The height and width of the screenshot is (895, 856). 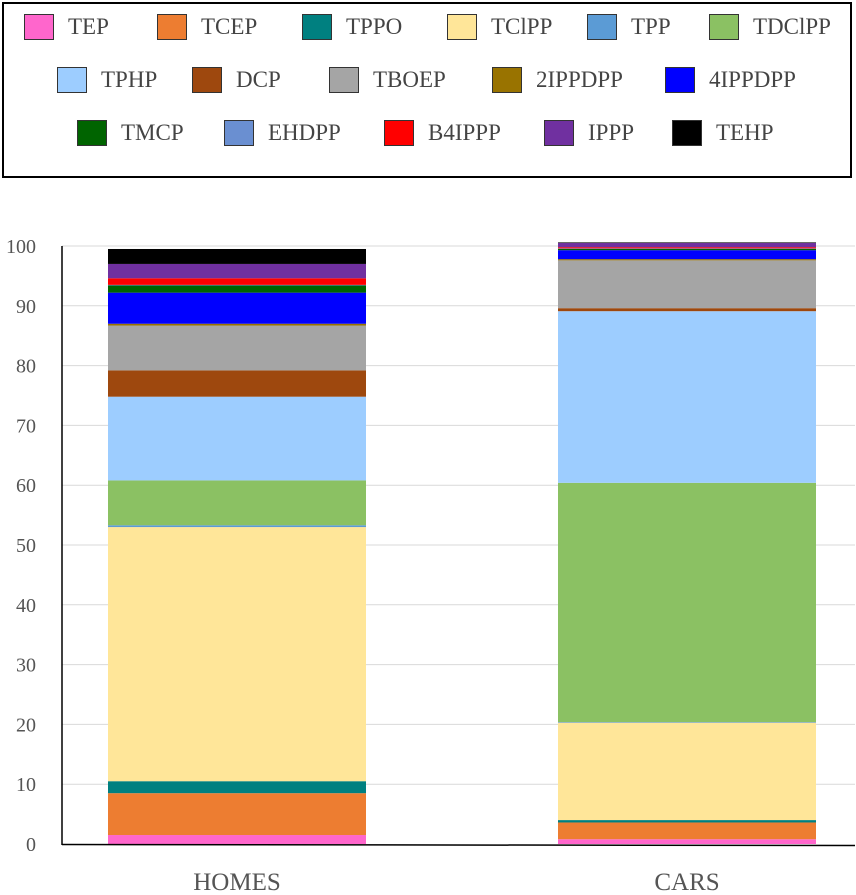 I want to click on bar-segment-homes-tmcp, so click(x=237, y=289).